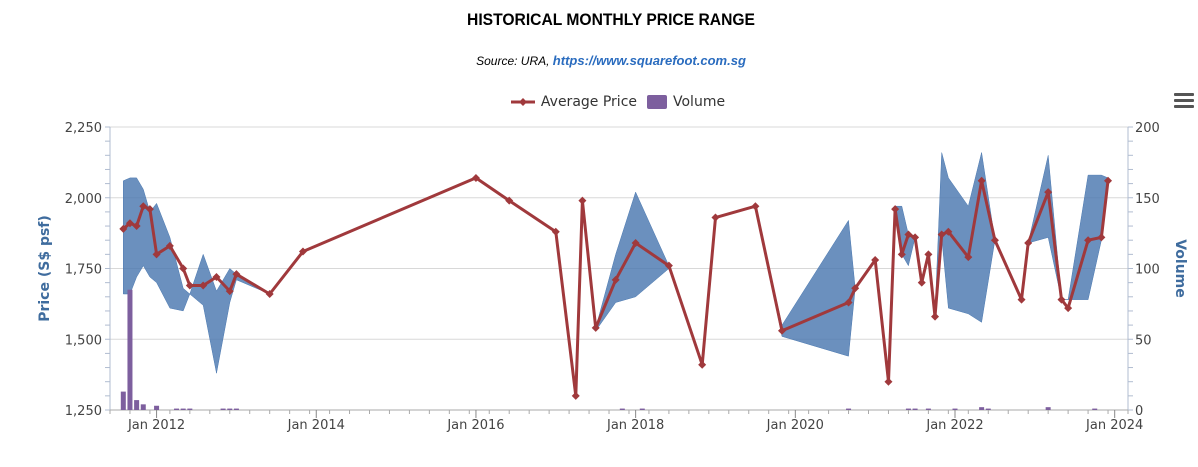  I want to click on chart-title: HISTORICAL MONTHLY PRICE RANGE, so click(611, 19).